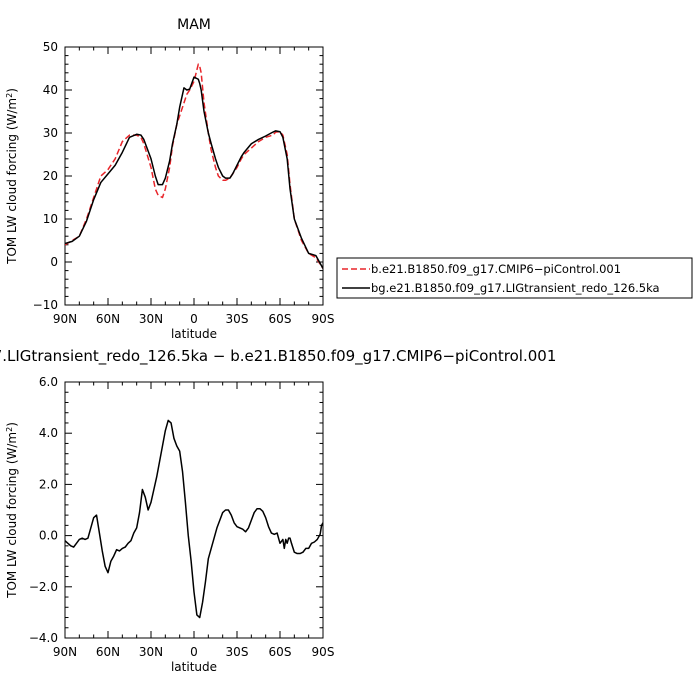  What do you see at coordinates (43, 587) in the screenshot?
I see `y-tick-label: −2.0` at bounding box center [43, 587].